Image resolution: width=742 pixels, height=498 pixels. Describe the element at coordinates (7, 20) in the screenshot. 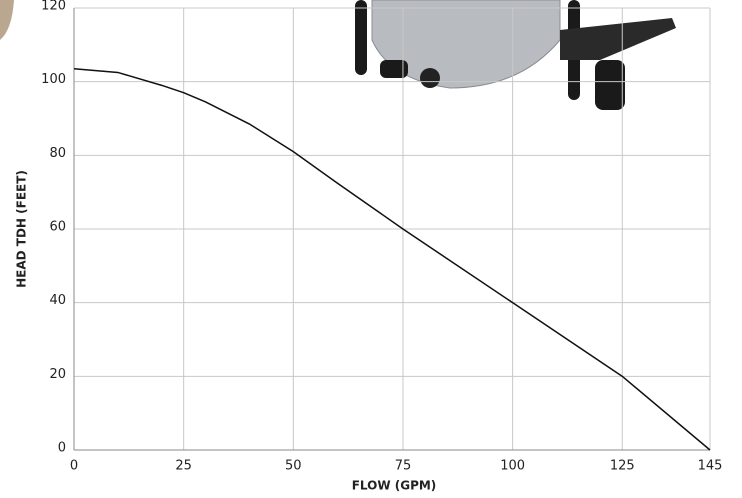

I see `photo-edge` at that location.